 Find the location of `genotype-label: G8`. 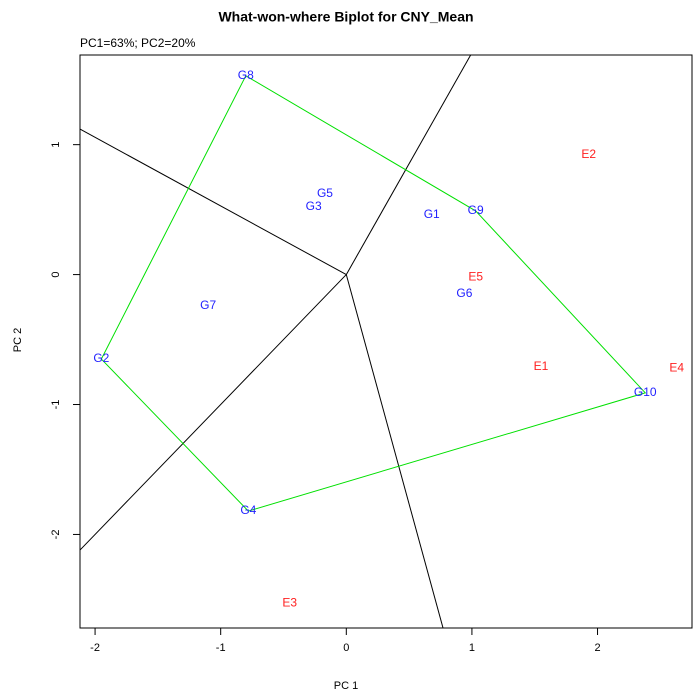

genotype-label: G8 is located at coordinates (246, 75).